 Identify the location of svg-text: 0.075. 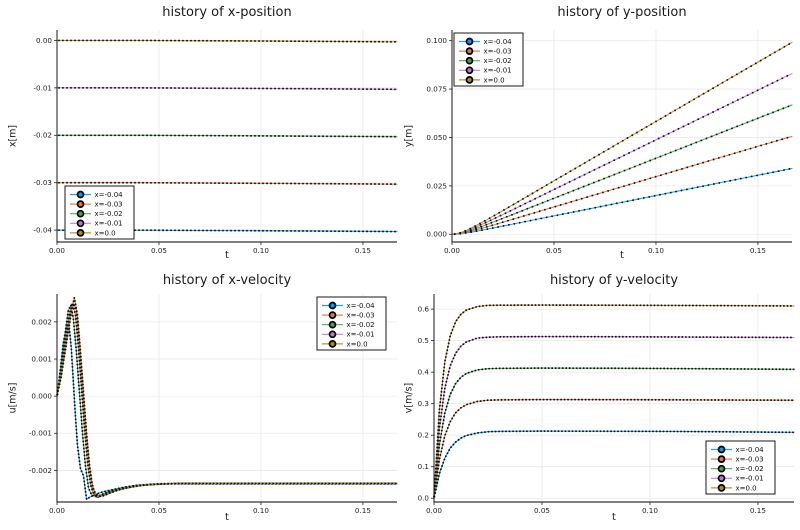
(436, 88).